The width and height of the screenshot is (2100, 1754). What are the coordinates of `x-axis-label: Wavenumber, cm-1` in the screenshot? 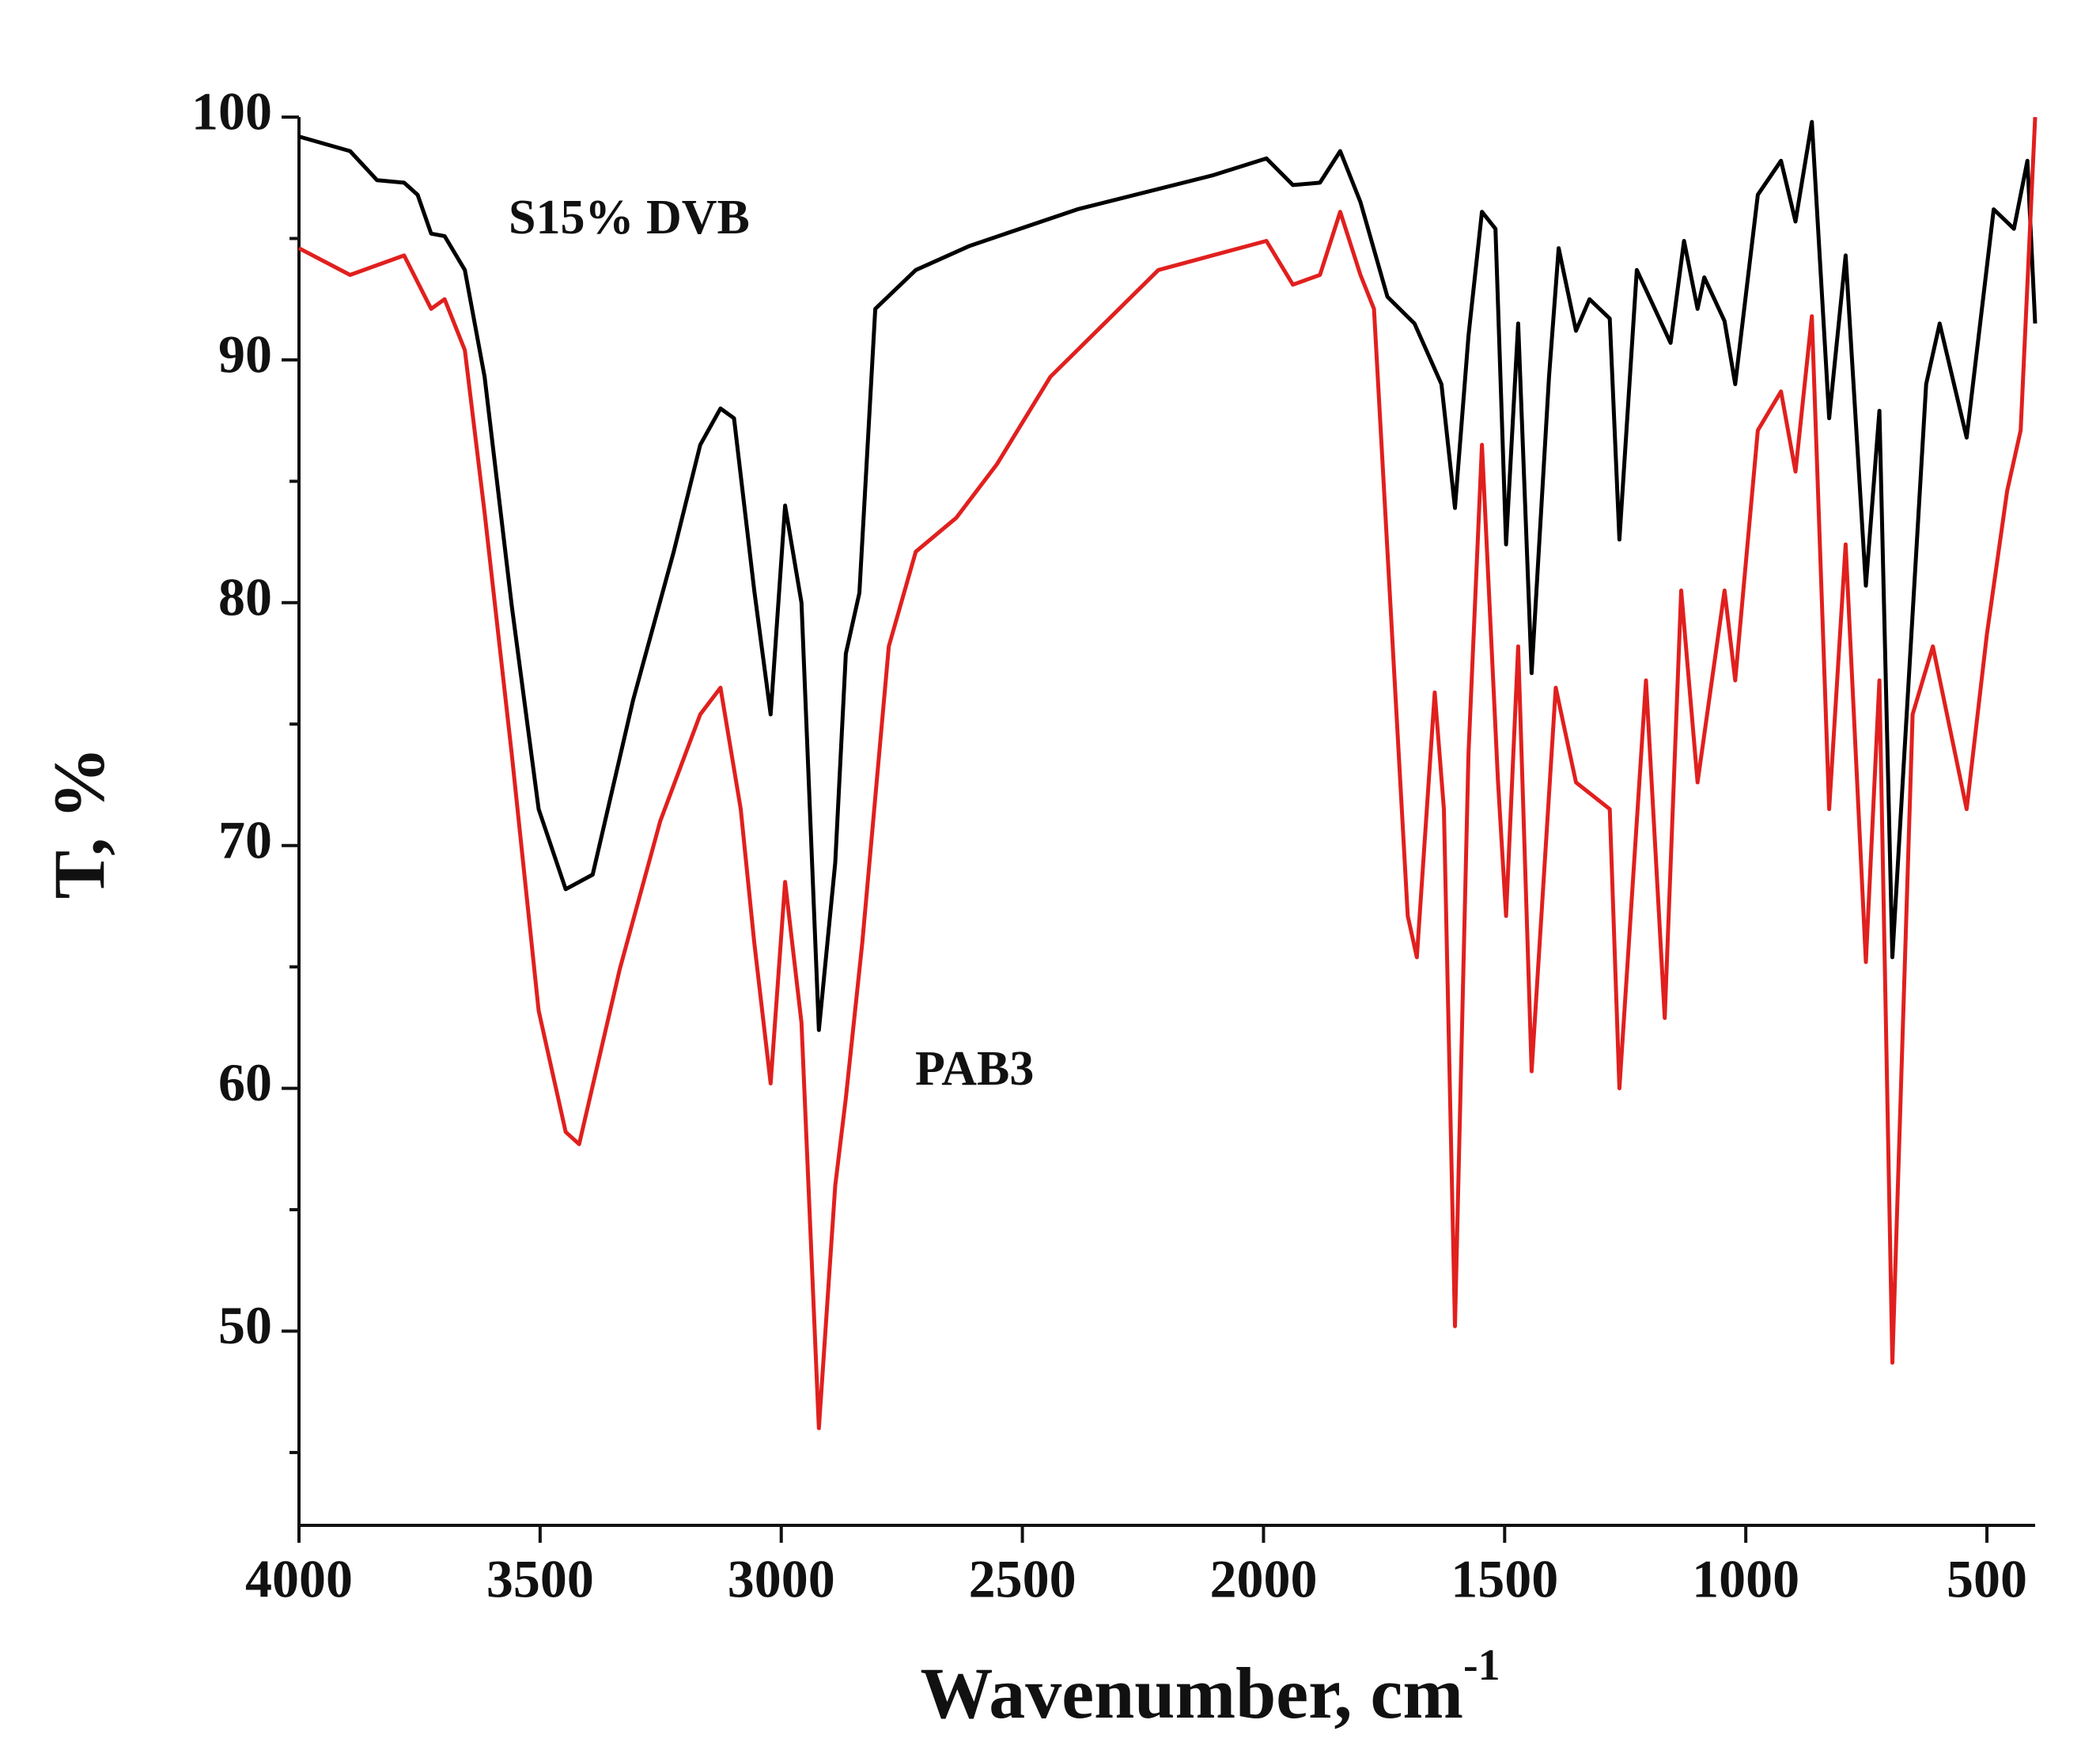 It's located at (1210, 1687).